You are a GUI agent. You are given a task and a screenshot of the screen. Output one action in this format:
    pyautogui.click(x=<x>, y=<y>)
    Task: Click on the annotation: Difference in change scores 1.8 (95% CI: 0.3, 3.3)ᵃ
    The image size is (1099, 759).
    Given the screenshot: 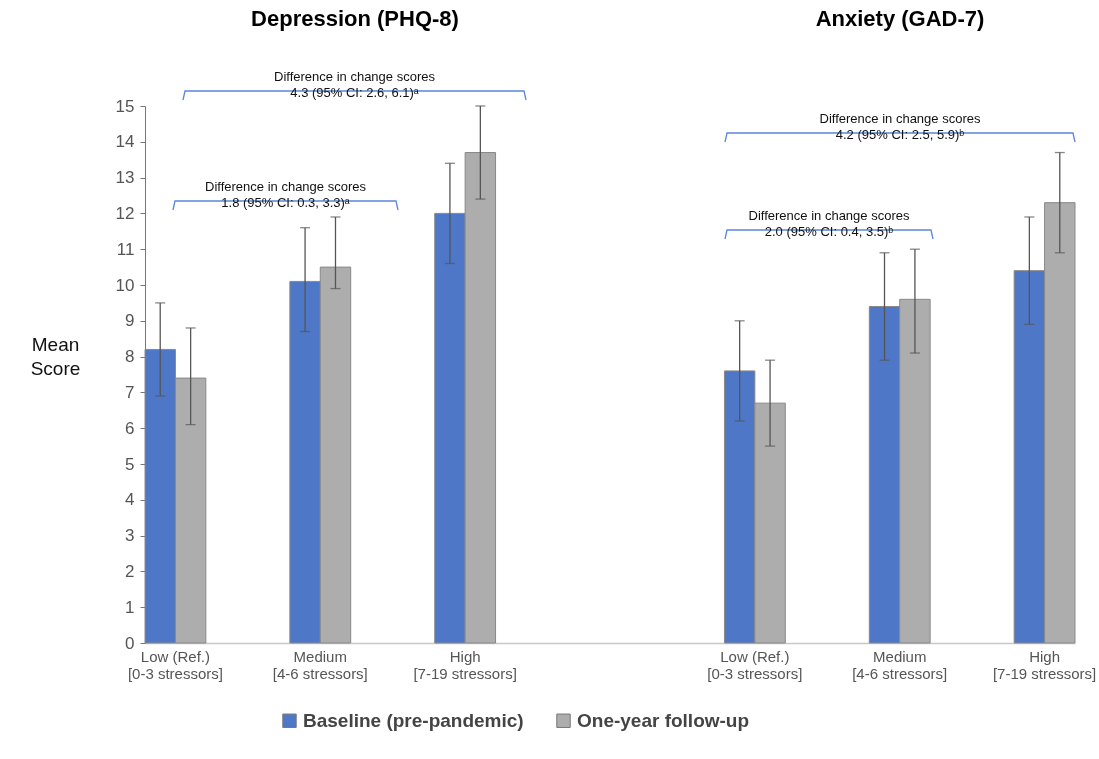 What is the action you would take?
    pyautogui.click(x=286, y=194)
    